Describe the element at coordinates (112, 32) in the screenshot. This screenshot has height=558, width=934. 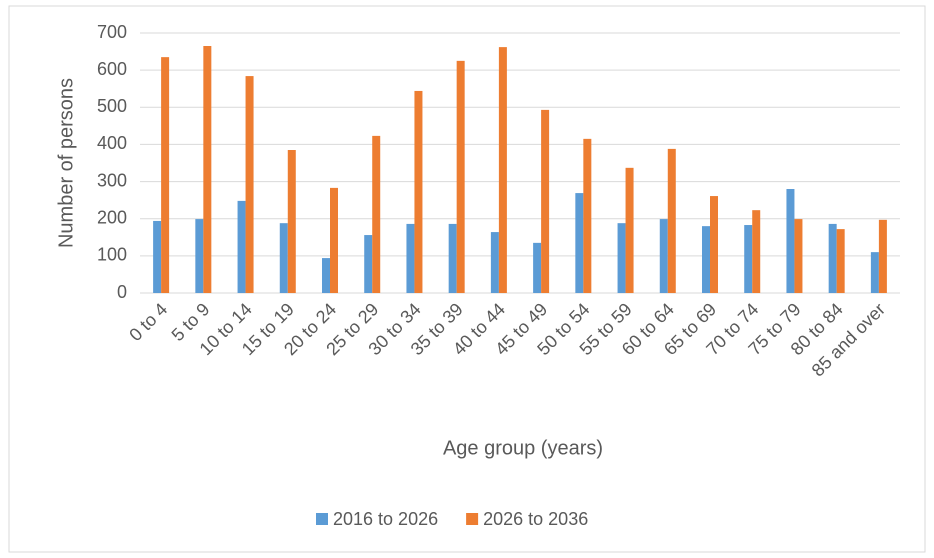
I see `y-tick-label: 700` at that location.